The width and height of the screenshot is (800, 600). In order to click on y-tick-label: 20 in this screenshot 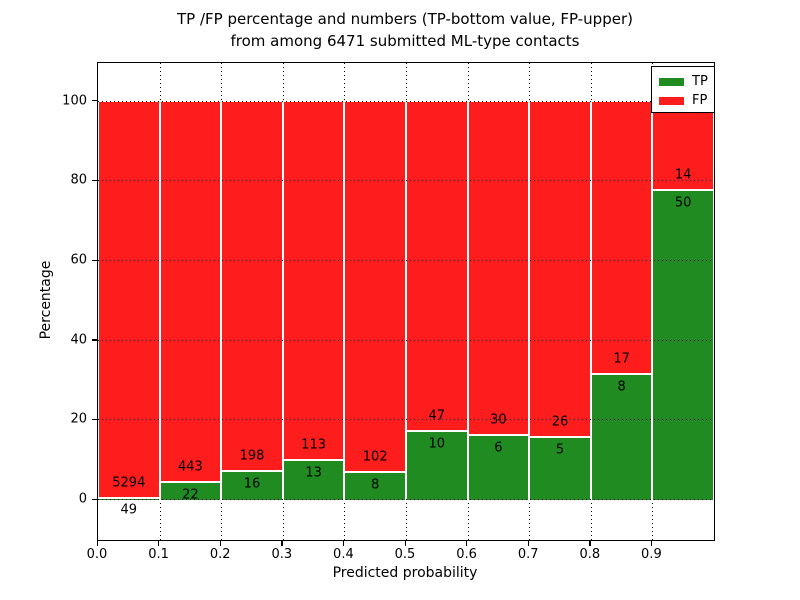, I will do `click(78, 419)`.